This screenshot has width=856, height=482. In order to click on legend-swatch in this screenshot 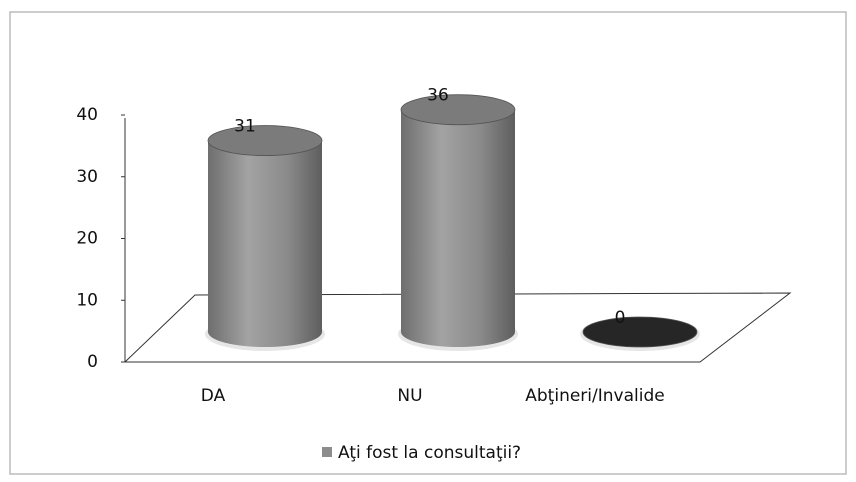, I will do `click(327, 452)`.